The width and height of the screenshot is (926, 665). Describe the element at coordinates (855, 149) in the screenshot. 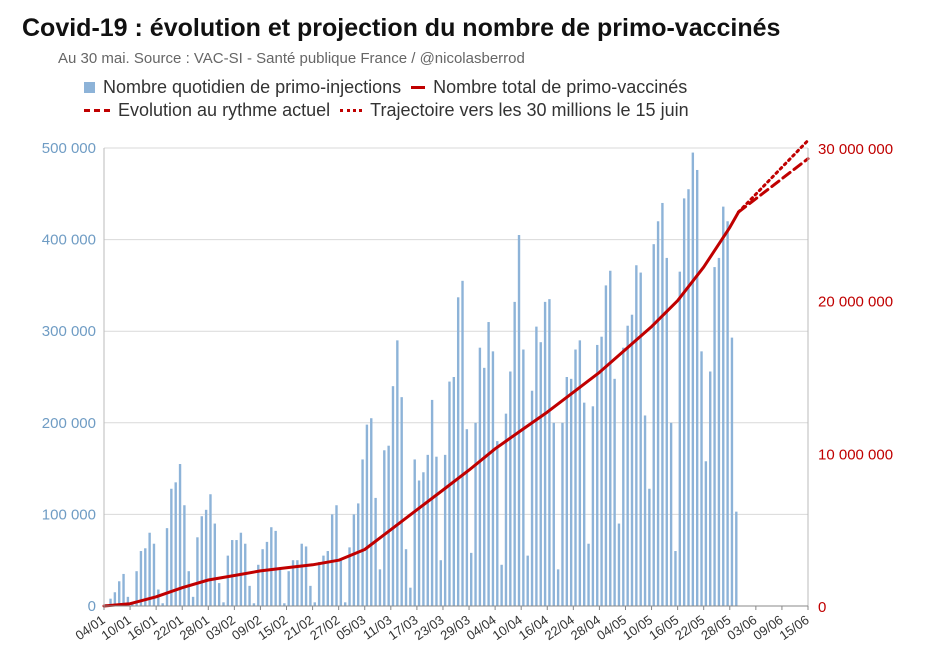

I see `y-right-tick-label: 30 000 000` at that location.